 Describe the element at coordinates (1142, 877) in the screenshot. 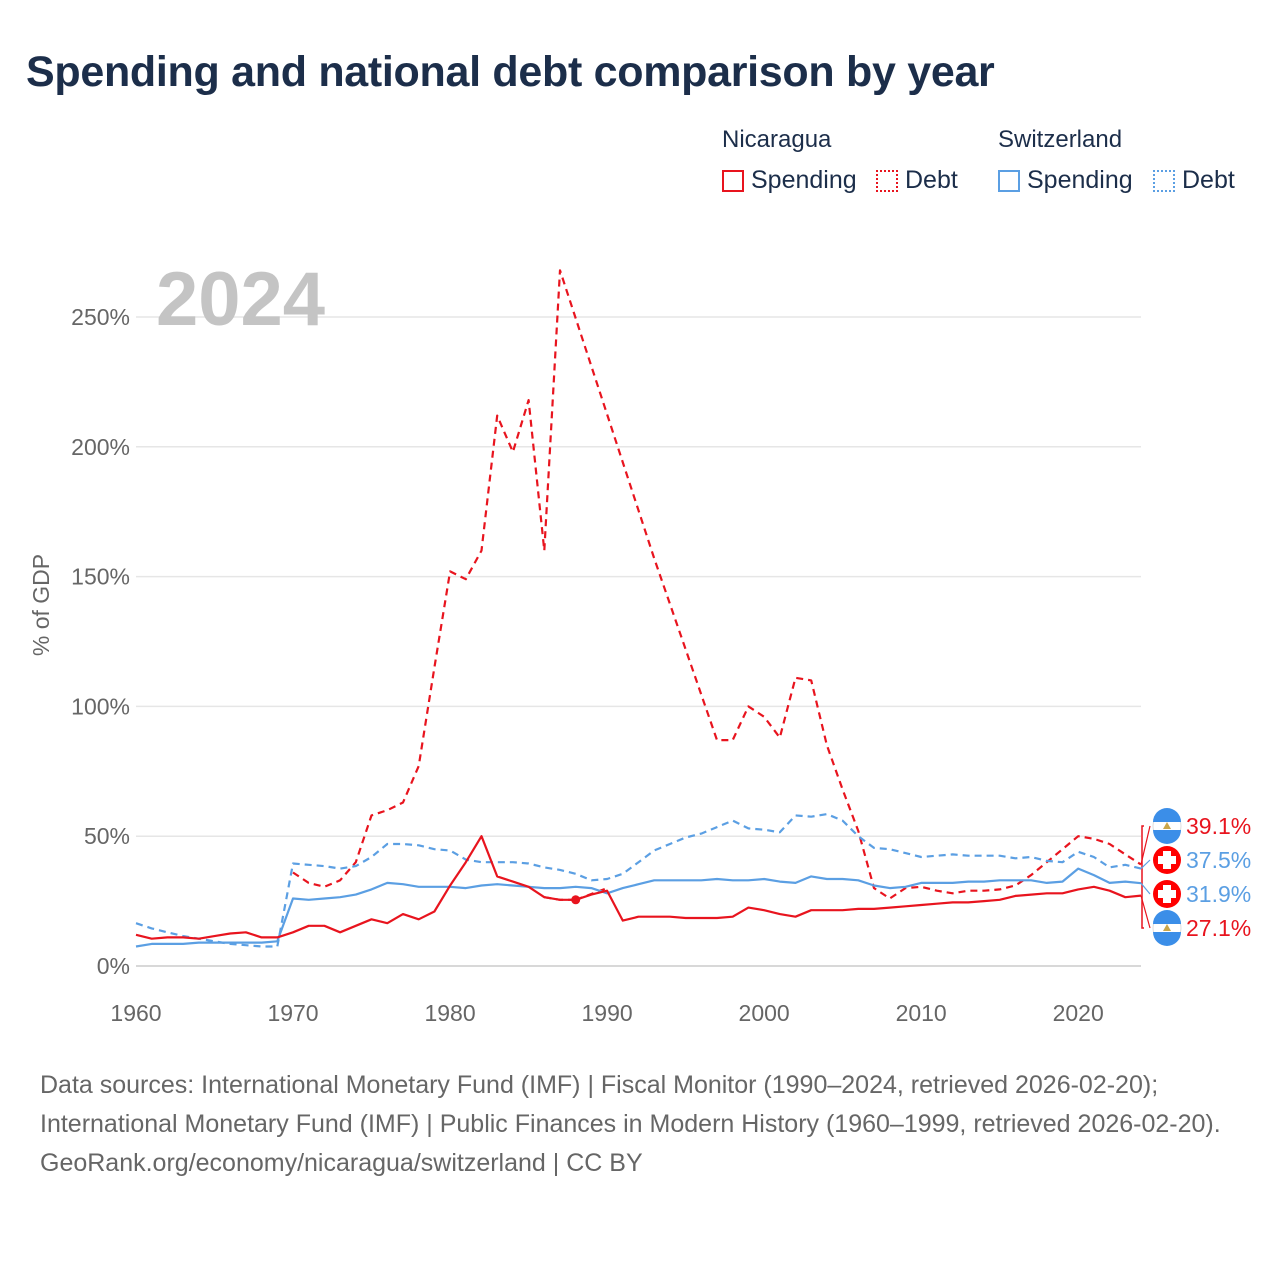

I see `bracket-left` at that location.